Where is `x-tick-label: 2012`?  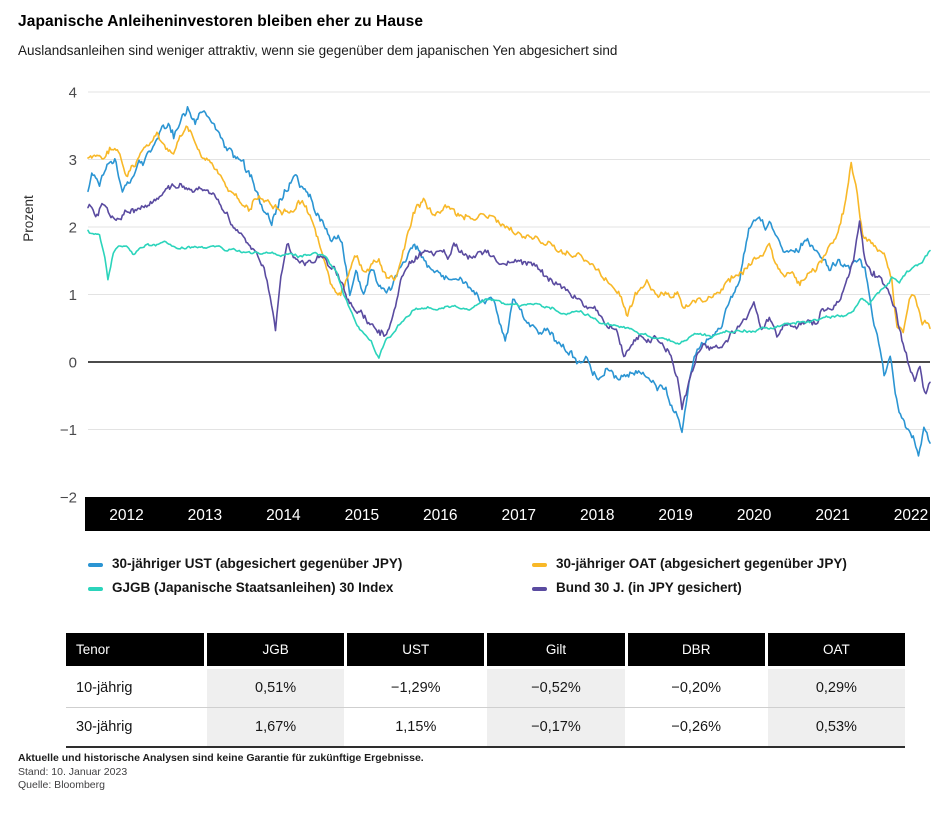
x-tick-label: 2012 is located at coordinates (126, 515).